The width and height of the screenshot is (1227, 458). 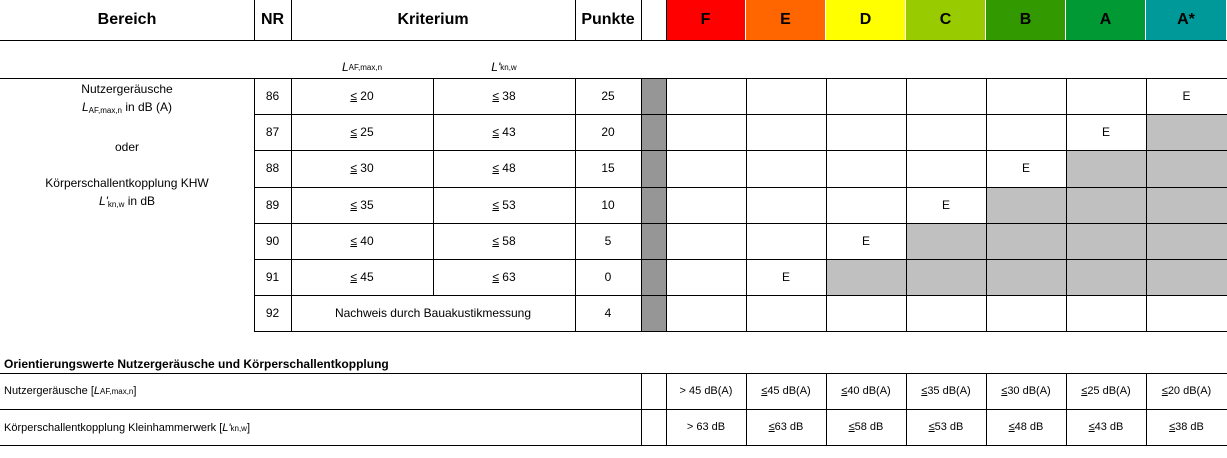 What do you see at coordinates (866, 391) in the screenshot?
I see `orientation-row1-value: ≤ 40 dB(A)` at bounding box center [866, 391].